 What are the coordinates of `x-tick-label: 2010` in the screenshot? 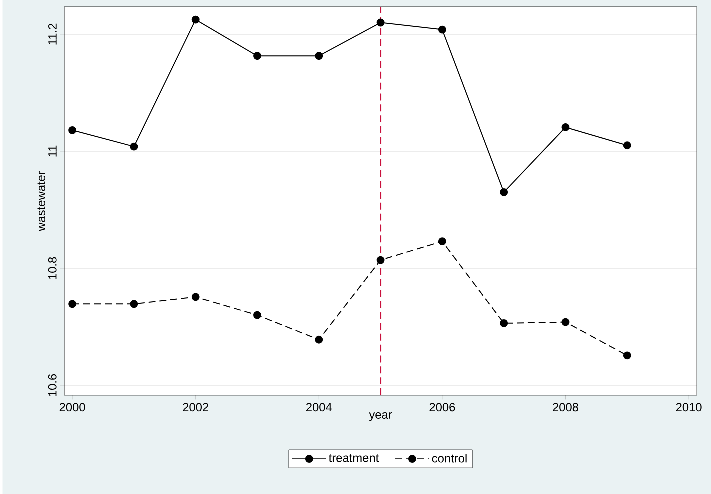 It's located at (689, 407).